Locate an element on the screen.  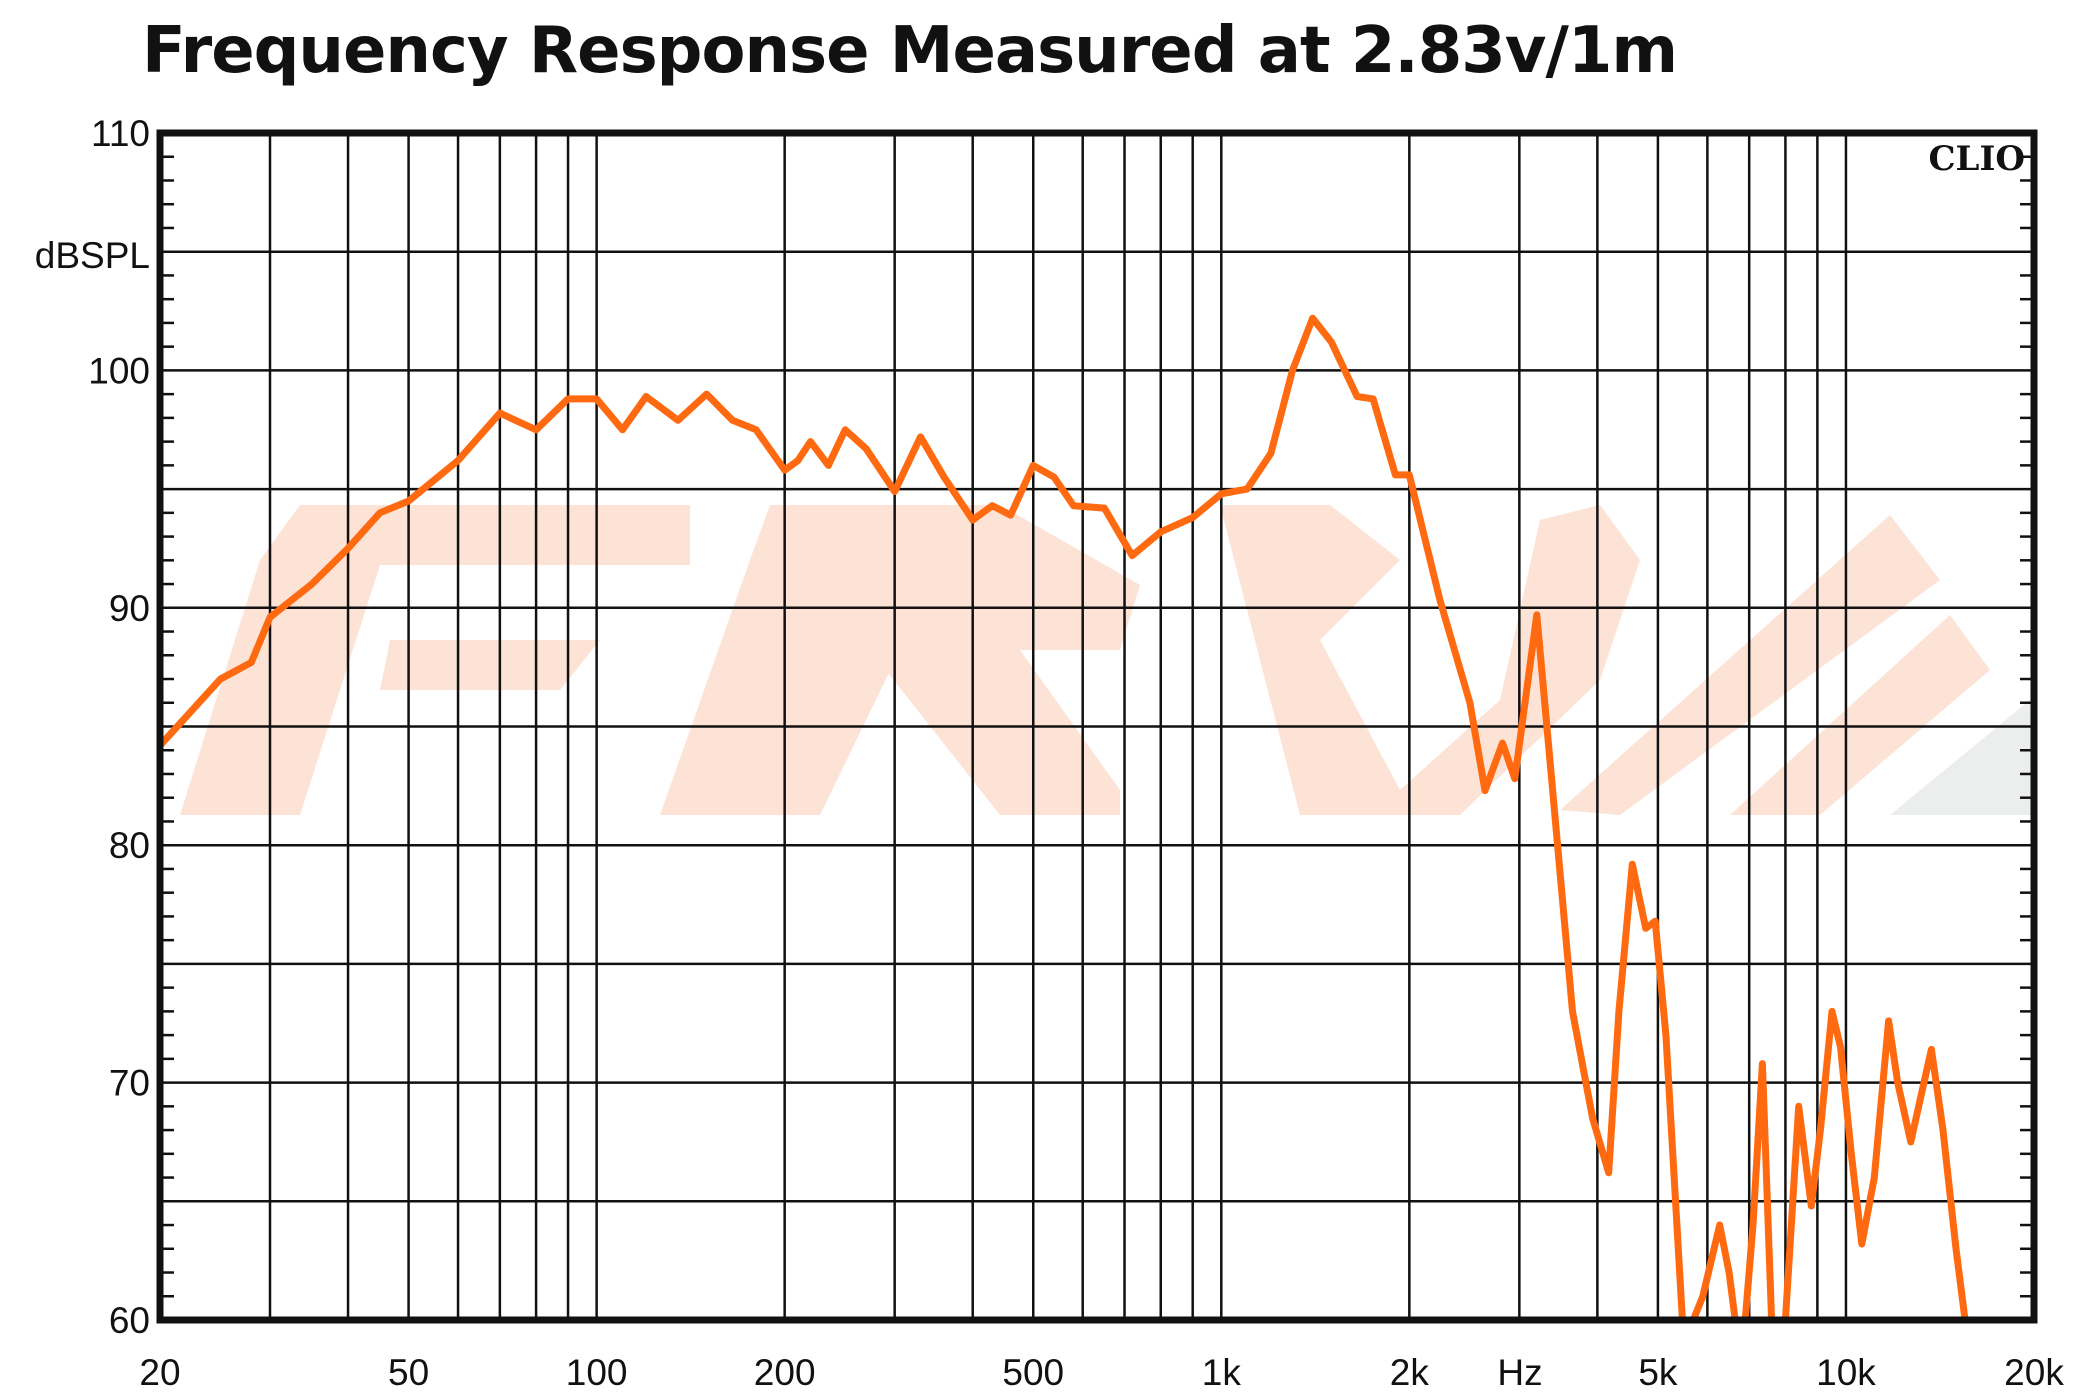
y-tick-label: 70 is located at coordinates (129, 1083).